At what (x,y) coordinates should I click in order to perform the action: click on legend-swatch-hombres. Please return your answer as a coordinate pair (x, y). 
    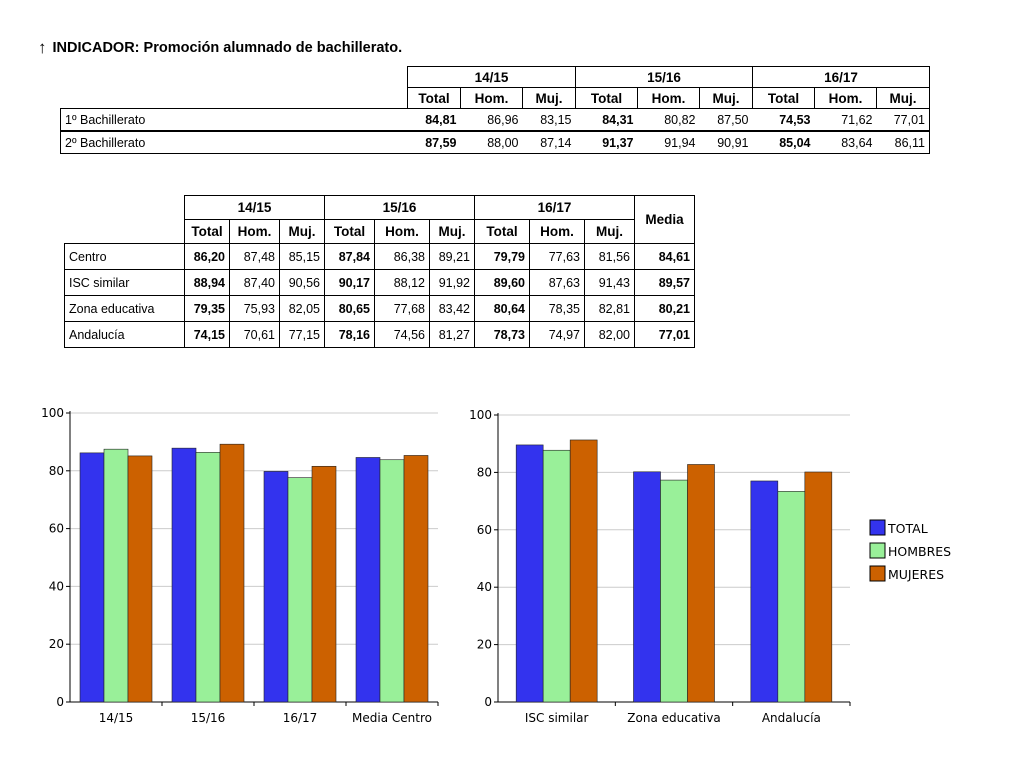
    Looking at the image, I should click on (877, 550).